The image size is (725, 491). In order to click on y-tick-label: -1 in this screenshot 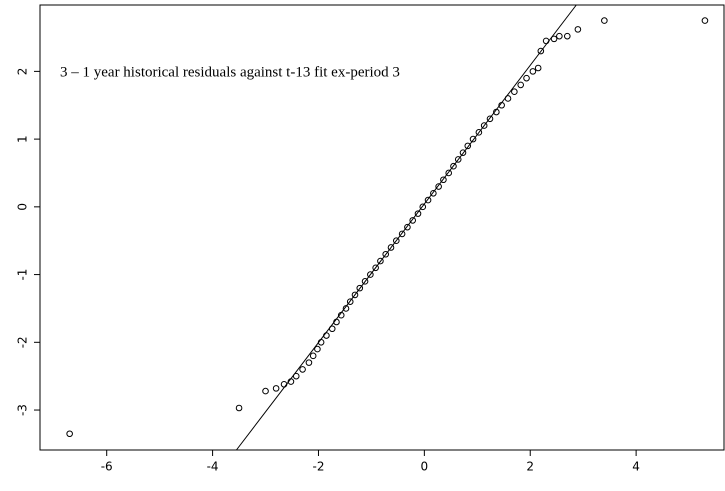, I will do `click(23, 275)`.